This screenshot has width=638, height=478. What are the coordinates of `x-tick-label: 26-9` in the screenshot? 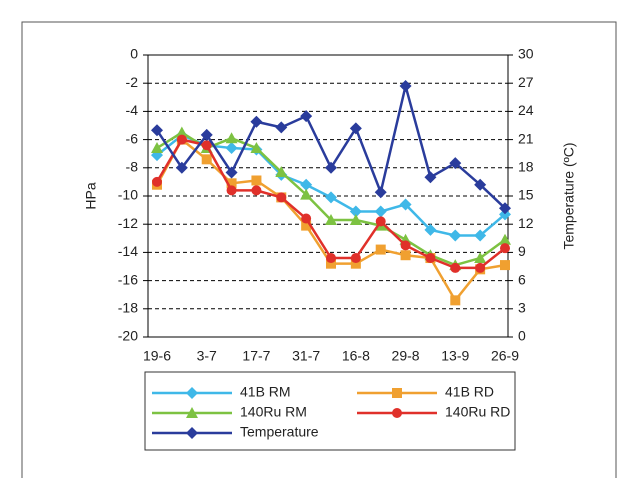 It's located at (505, 356).